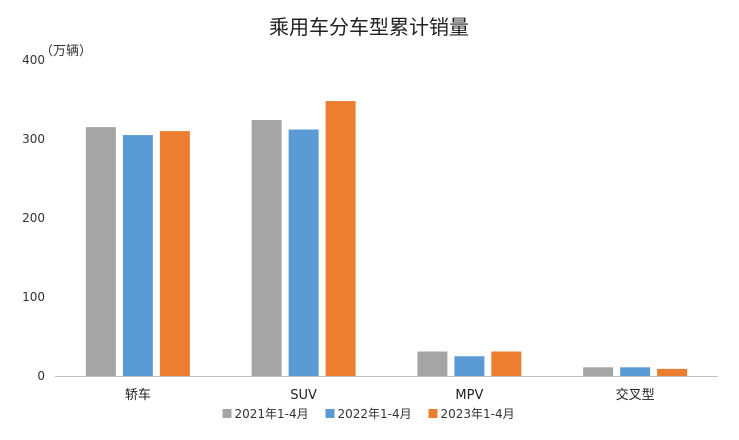  What do you see at coordinates (66, 51) in the screenshot?
I see `y-axis-unit-label: （万辆）` at bounding box center [66, 51].